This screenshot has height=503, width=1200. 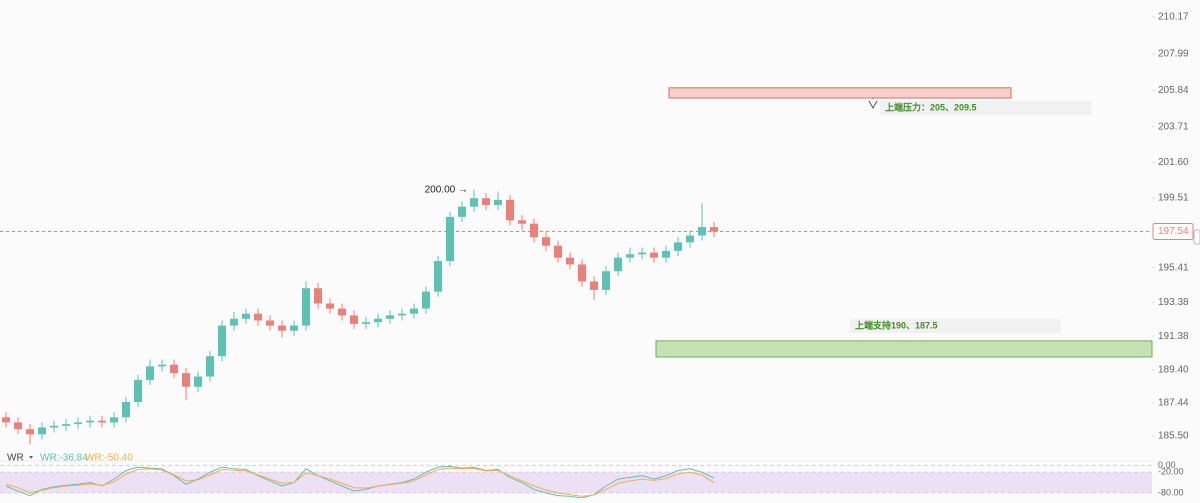 I want to click on last-price-box, so click(x=1173, y=231).